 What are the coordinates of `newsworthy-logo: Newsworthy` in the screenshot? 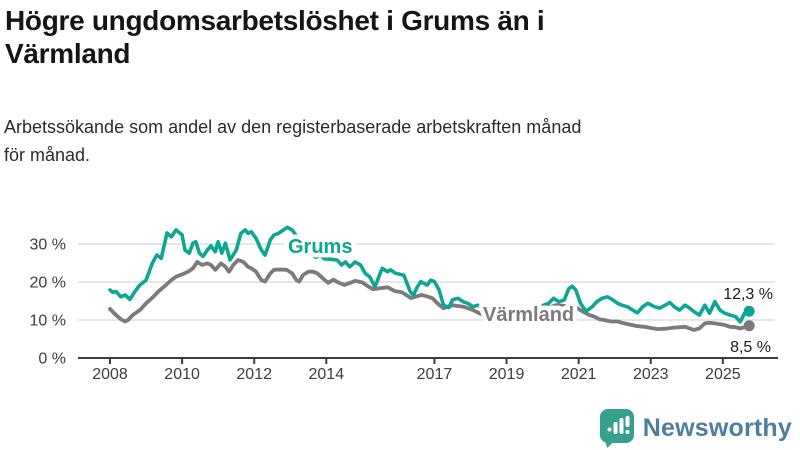 It's located at (695, 428).